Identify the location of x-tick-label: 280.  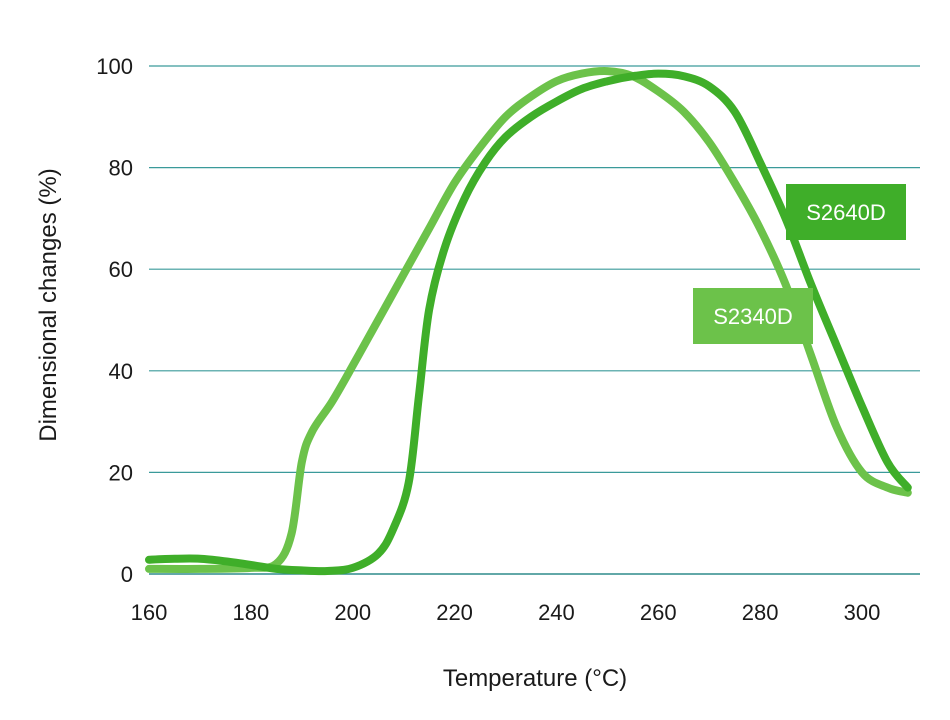
(760, 612).